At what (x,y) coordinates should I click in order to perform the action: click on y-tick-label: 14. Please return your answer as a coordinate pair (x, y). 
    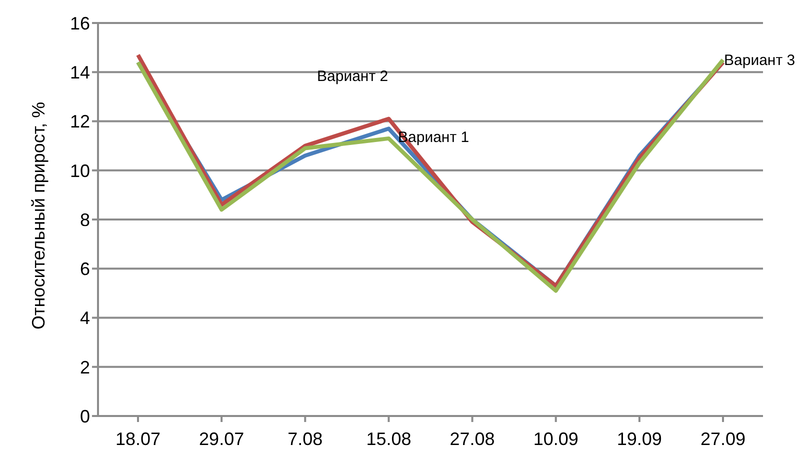
    Looking at the image, I should click on (80, 72).